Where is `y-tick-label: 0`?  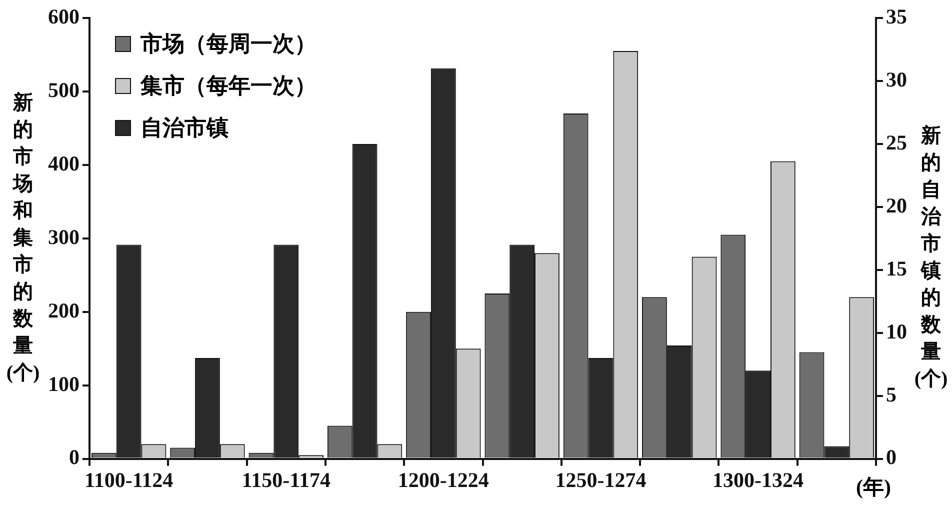 y-tick-label: 0 is located at coordinates (74, 457).